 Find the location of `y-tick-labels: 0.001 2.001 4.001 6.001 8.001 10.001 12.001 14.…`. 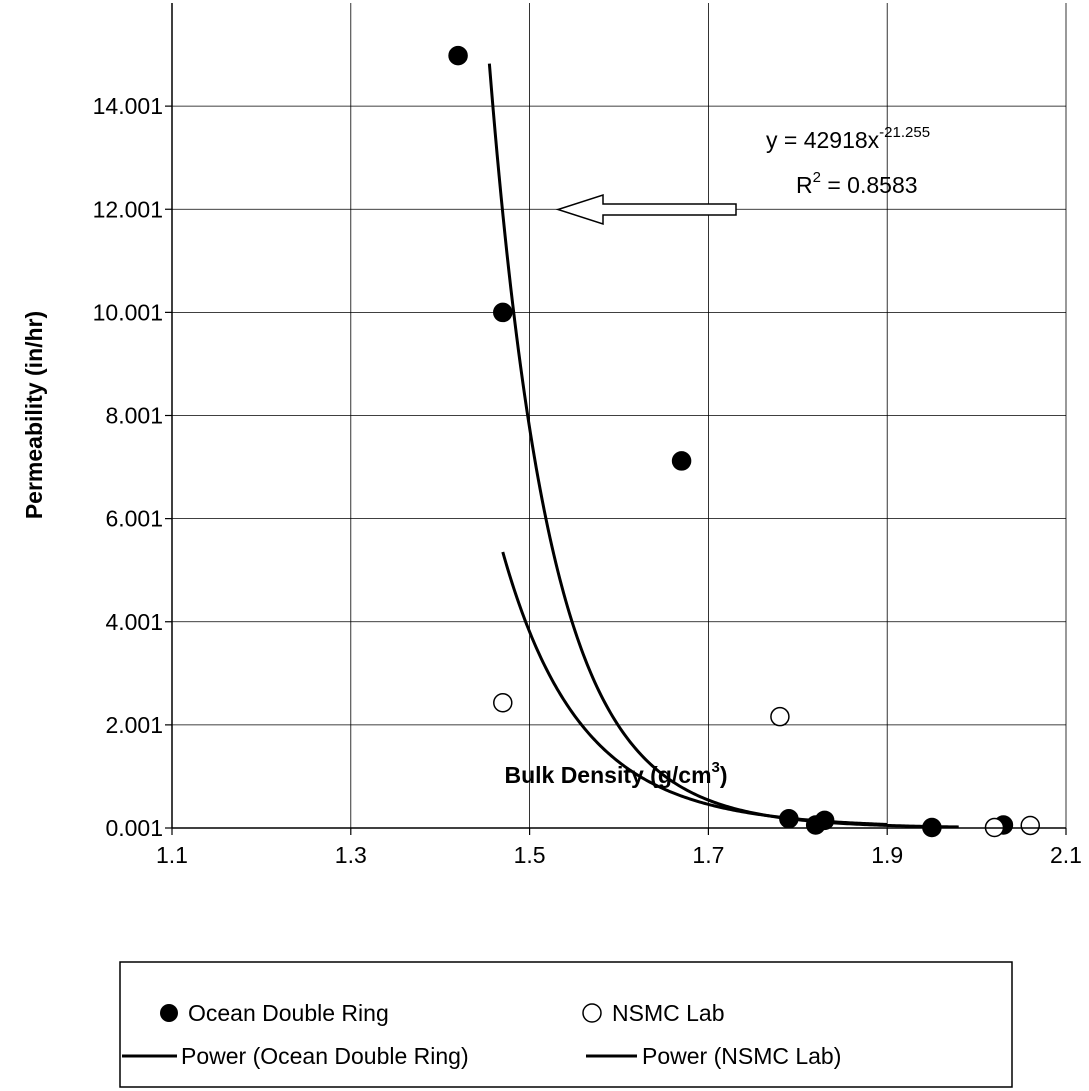

y-tick-labels: 0.001 2.001 4.001 6.001 8.001 10.001 12.001 14.… is located at coordinates (128, 467).